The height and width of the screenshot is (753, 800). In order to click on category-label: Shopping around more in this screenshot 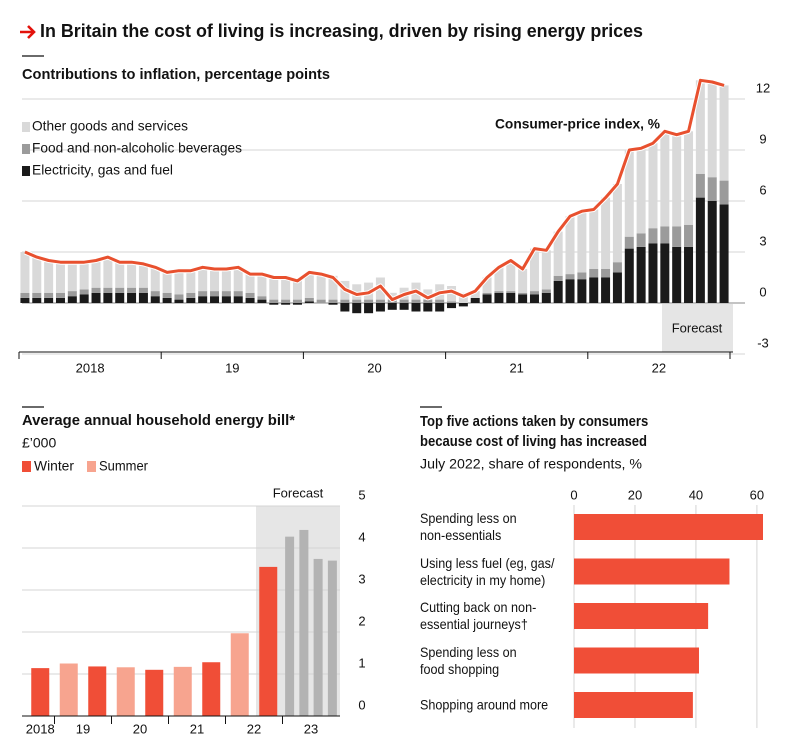, I will do `click(484, 704)`.